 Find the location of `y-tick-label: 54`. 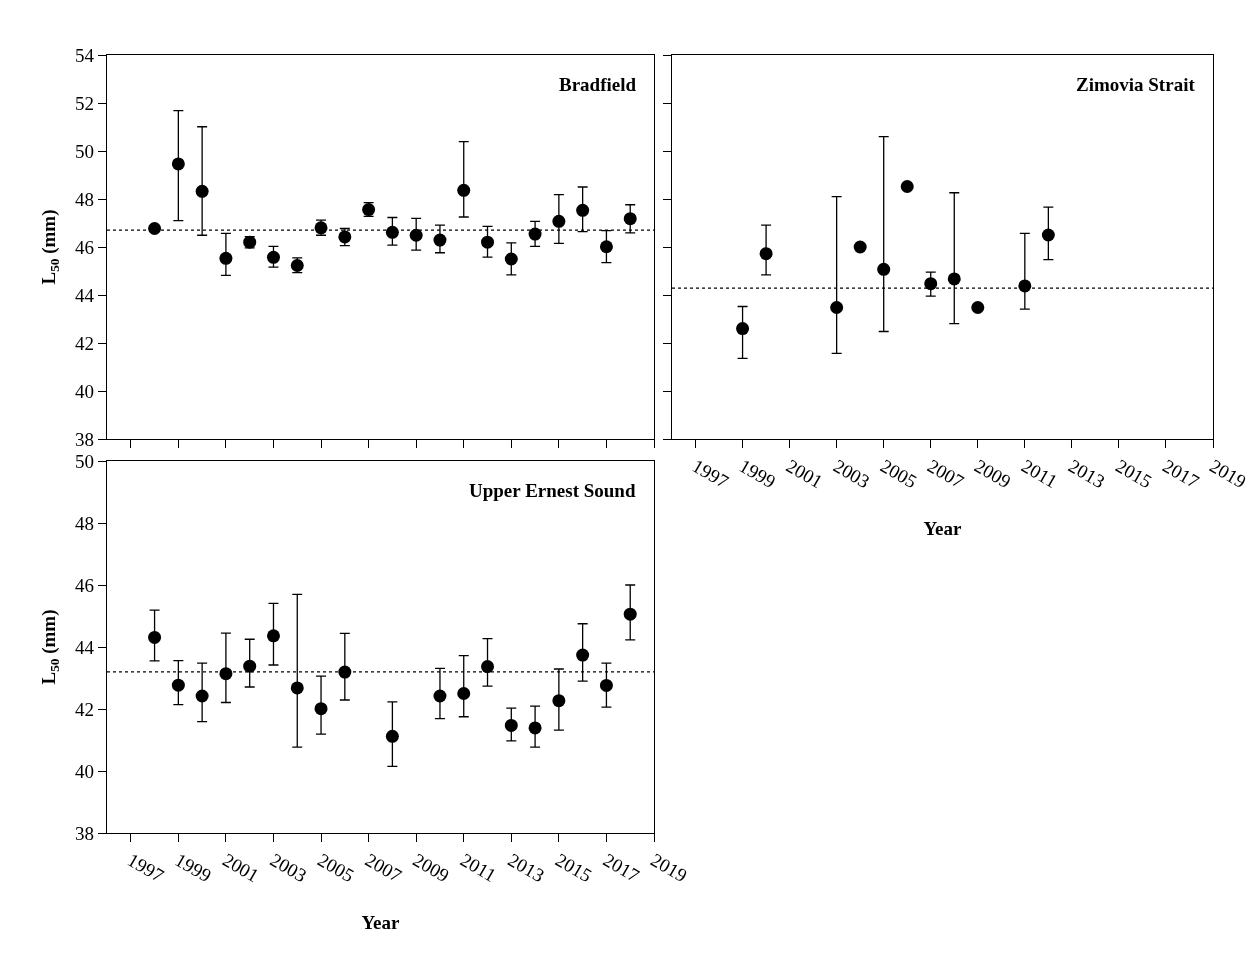

y-tick-label: 54 is located at coordinates (84, 55).